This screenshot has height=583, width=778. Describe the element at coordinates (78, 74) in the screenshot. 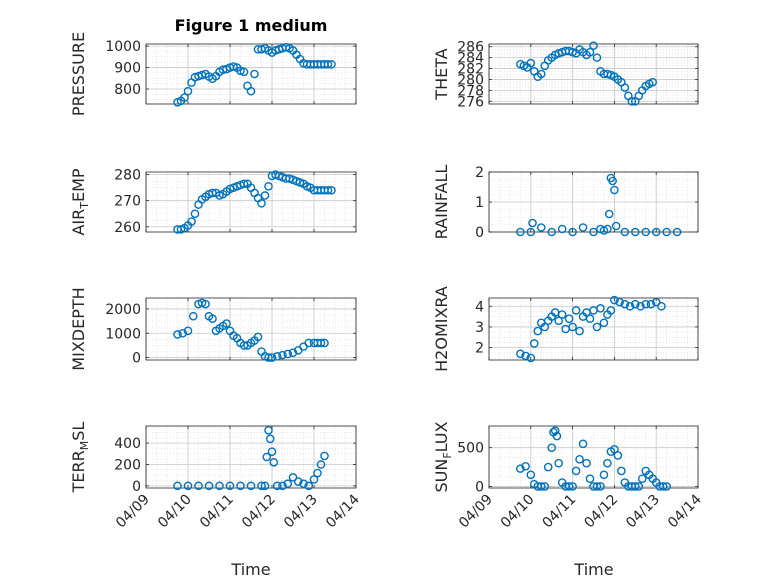

I see `y-axis-label: PRESSURE` at that location.